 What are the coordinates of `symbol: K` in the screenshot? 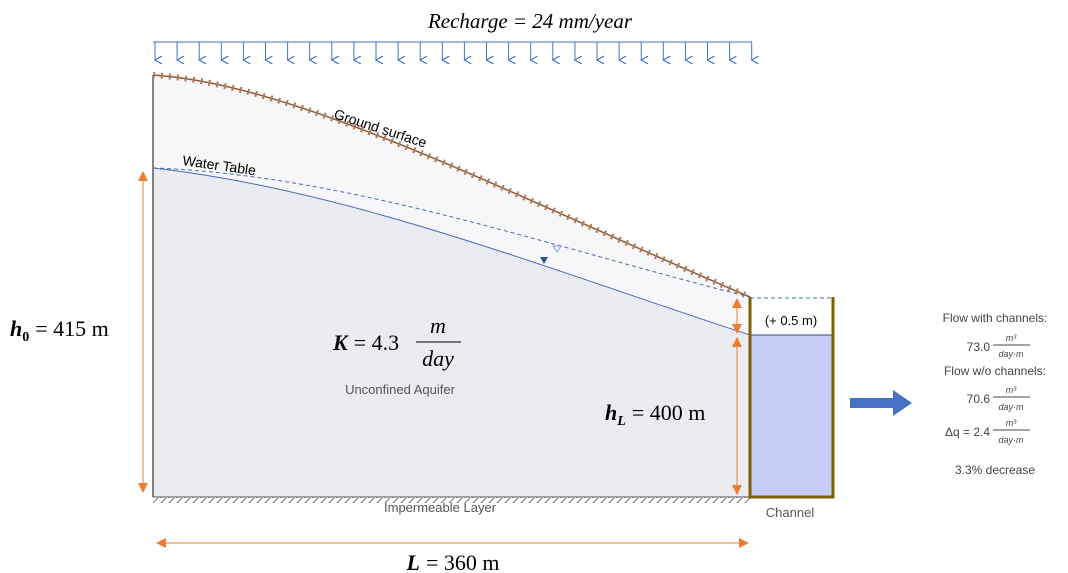 It's located at (340, 342).